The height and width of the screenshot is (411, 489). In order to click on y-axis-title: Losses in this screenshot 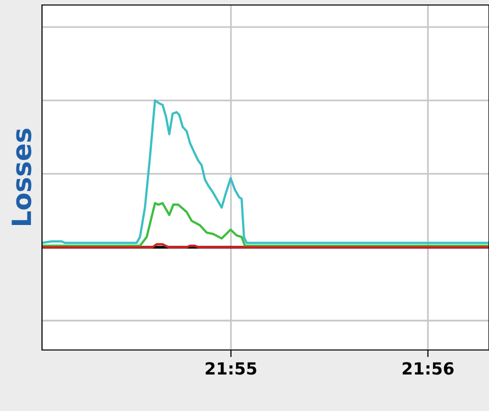, I will do `click(22, 177)`.